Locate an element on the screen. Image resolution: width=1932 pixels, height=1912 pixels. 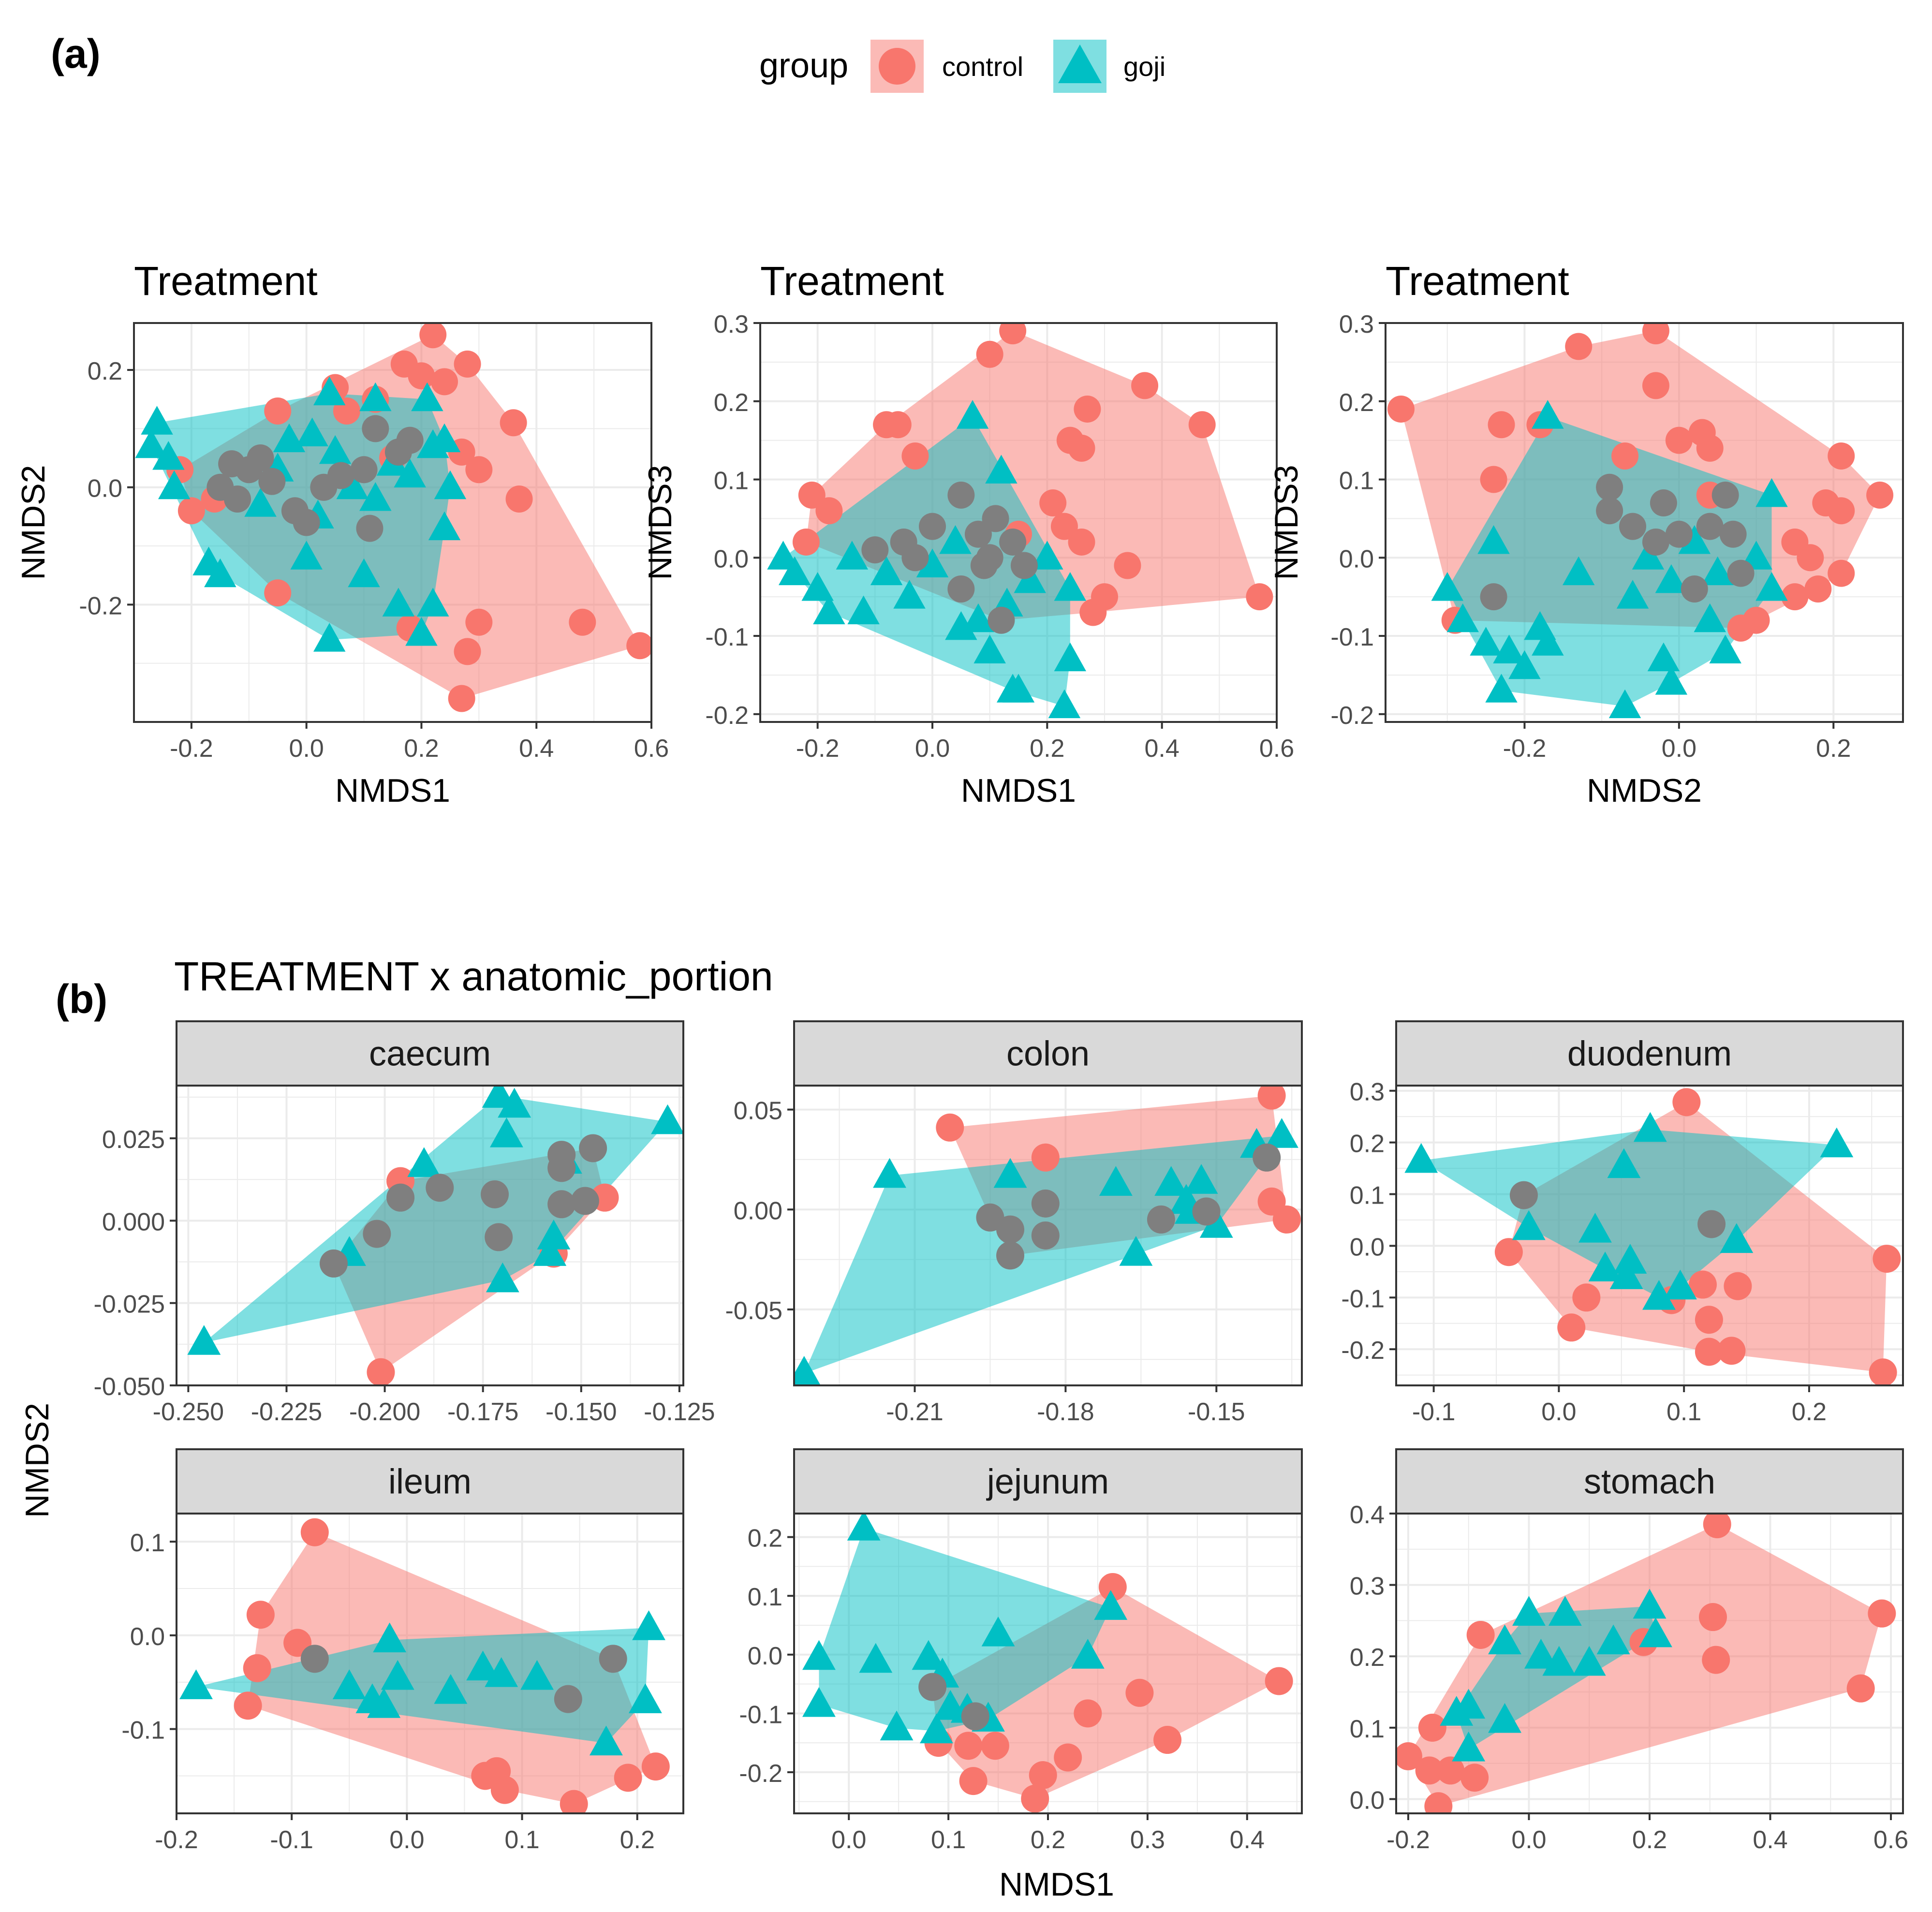
y-axis-title: NMDS3 is located at coordinates (660, 522).